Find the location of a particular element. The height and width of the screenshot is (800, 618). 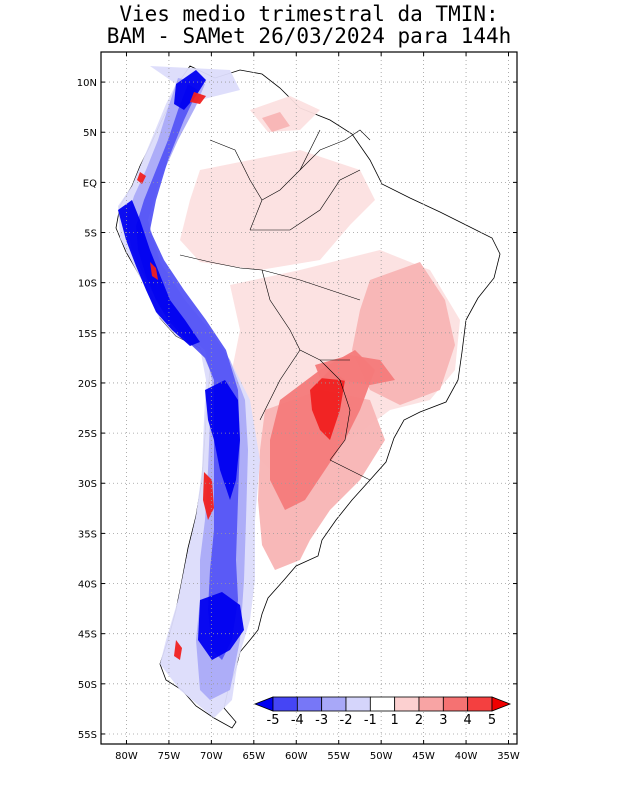

colorbar-arrow-left is located at coordinates (263, 704).